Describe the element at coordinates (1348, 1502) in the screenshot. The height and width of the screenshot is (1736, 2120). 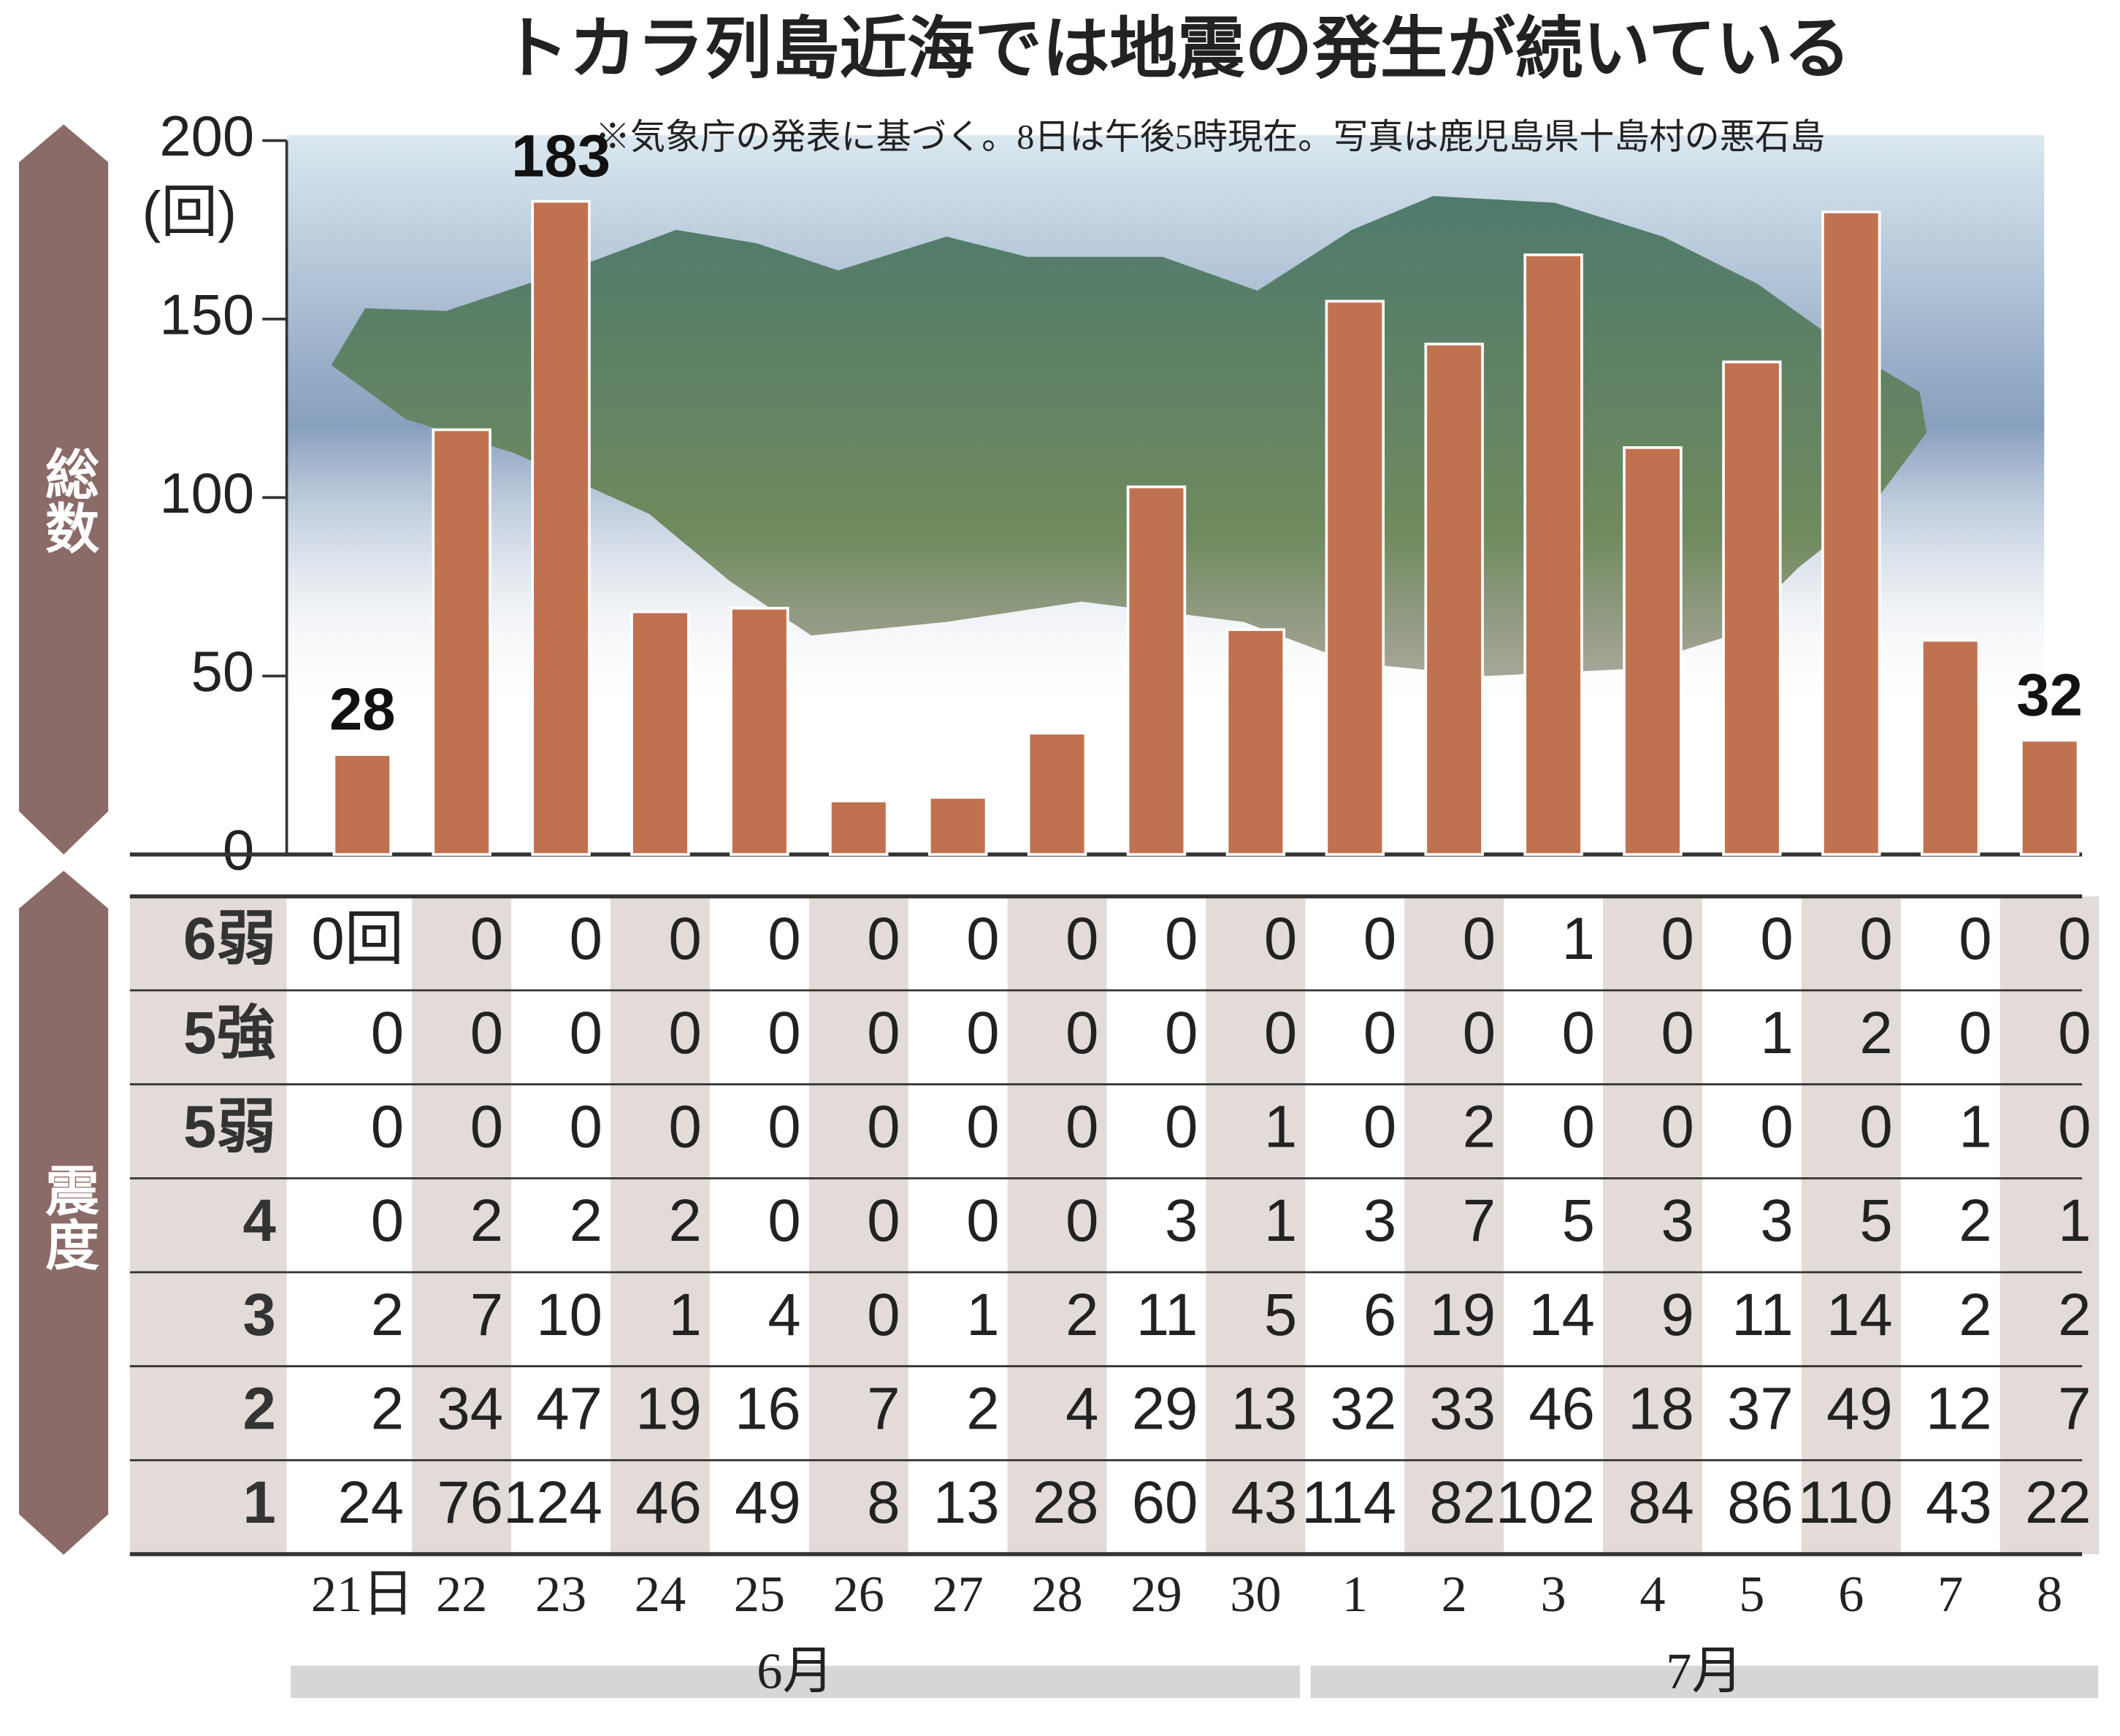
I see `table-cell: 114` at that location.